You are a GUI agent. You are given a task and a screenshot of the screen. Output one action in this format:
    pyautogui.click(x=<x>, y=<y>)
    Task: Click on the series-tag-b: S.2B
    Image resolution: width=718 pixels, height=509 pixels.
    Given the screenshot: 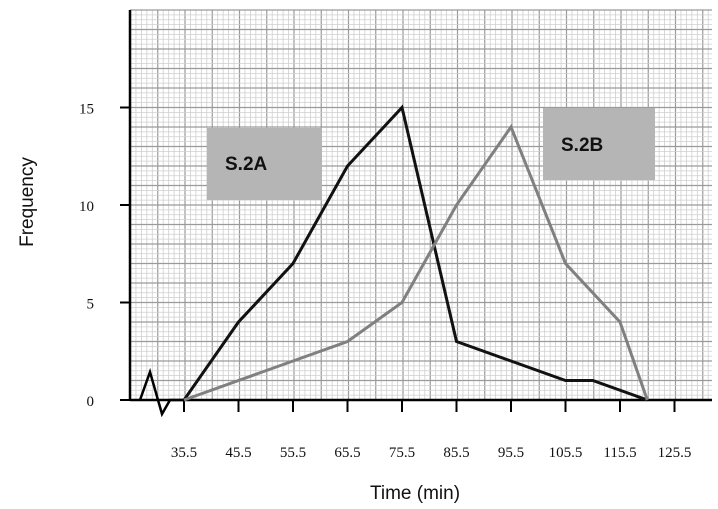 What is the action you would take?
    pyautogui.click(x=582, y=145)
    